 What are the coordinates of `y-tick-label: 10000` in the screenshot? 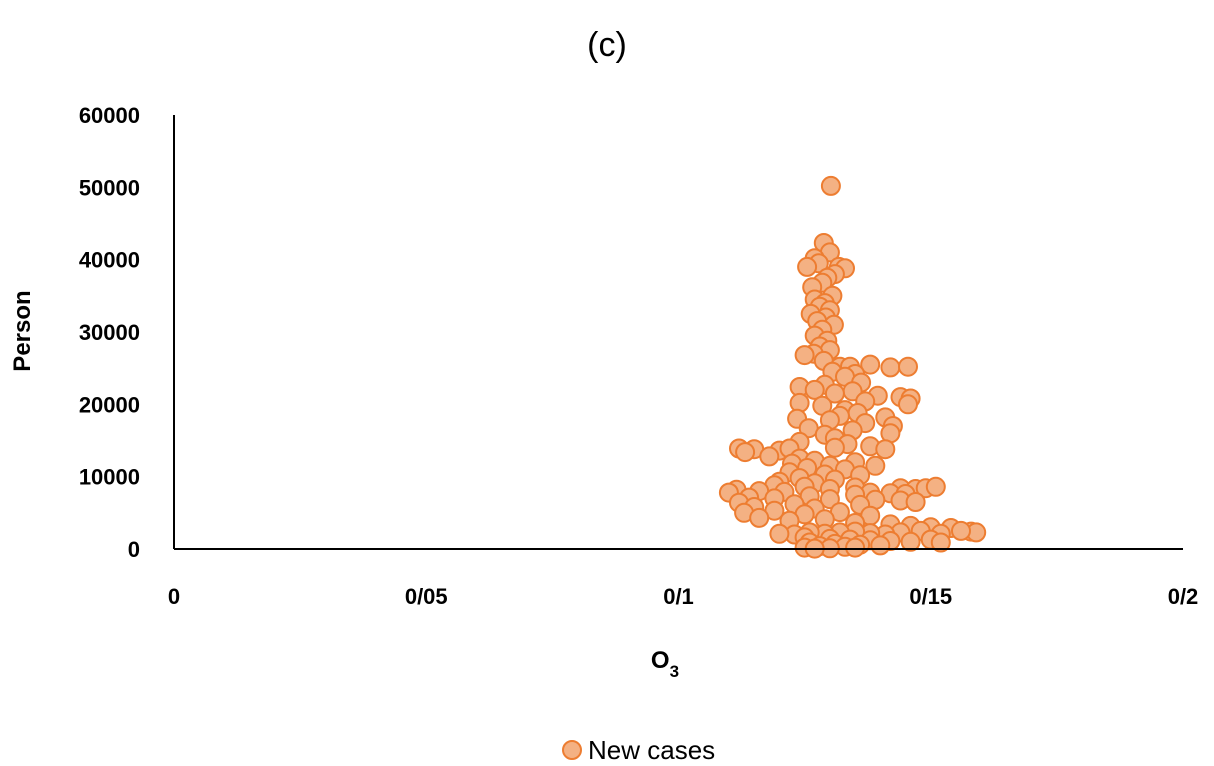 It's located at (109, 477).